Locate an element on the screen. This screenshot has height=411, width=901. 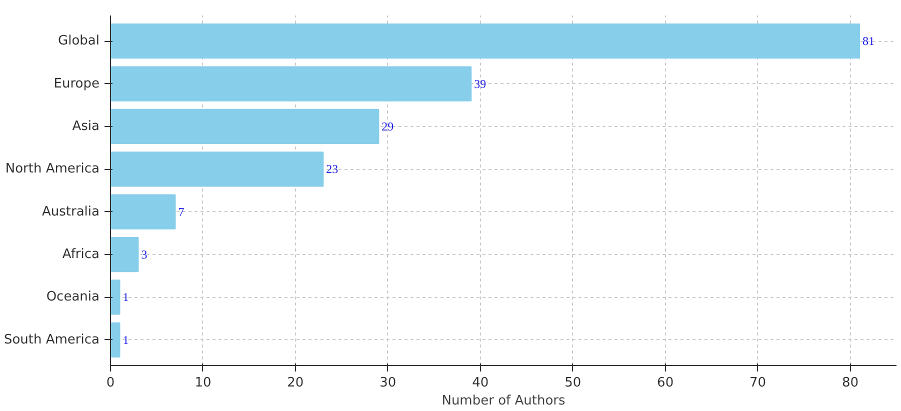
y-tick-label: Oceania is located at coordinates (73, 297).